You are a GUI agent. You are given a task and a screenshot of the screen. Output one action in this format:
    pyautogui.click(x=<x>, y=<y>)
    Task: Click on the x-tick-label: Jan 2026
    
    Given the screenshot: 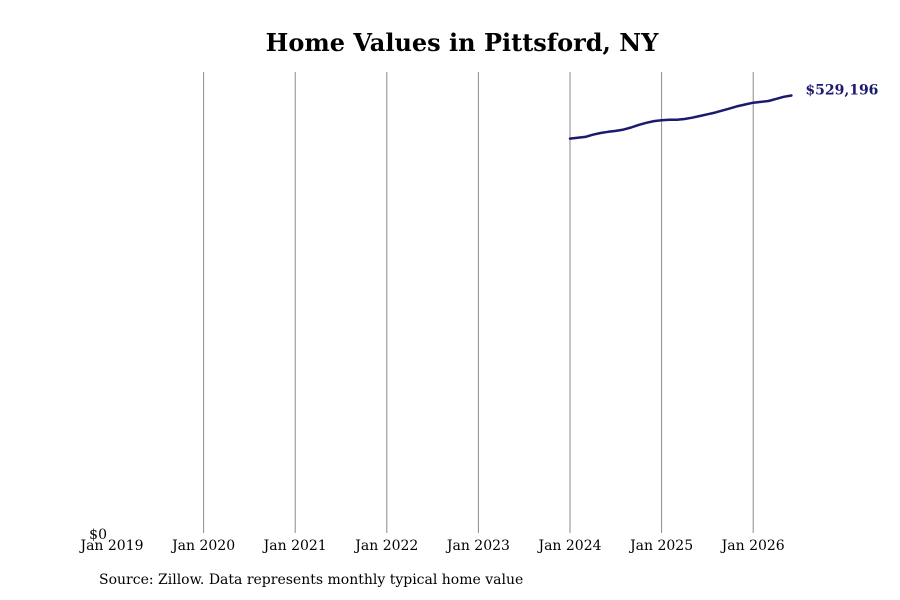 What is the action you would take?
    pyautogui.click(x=752, y=546)
    